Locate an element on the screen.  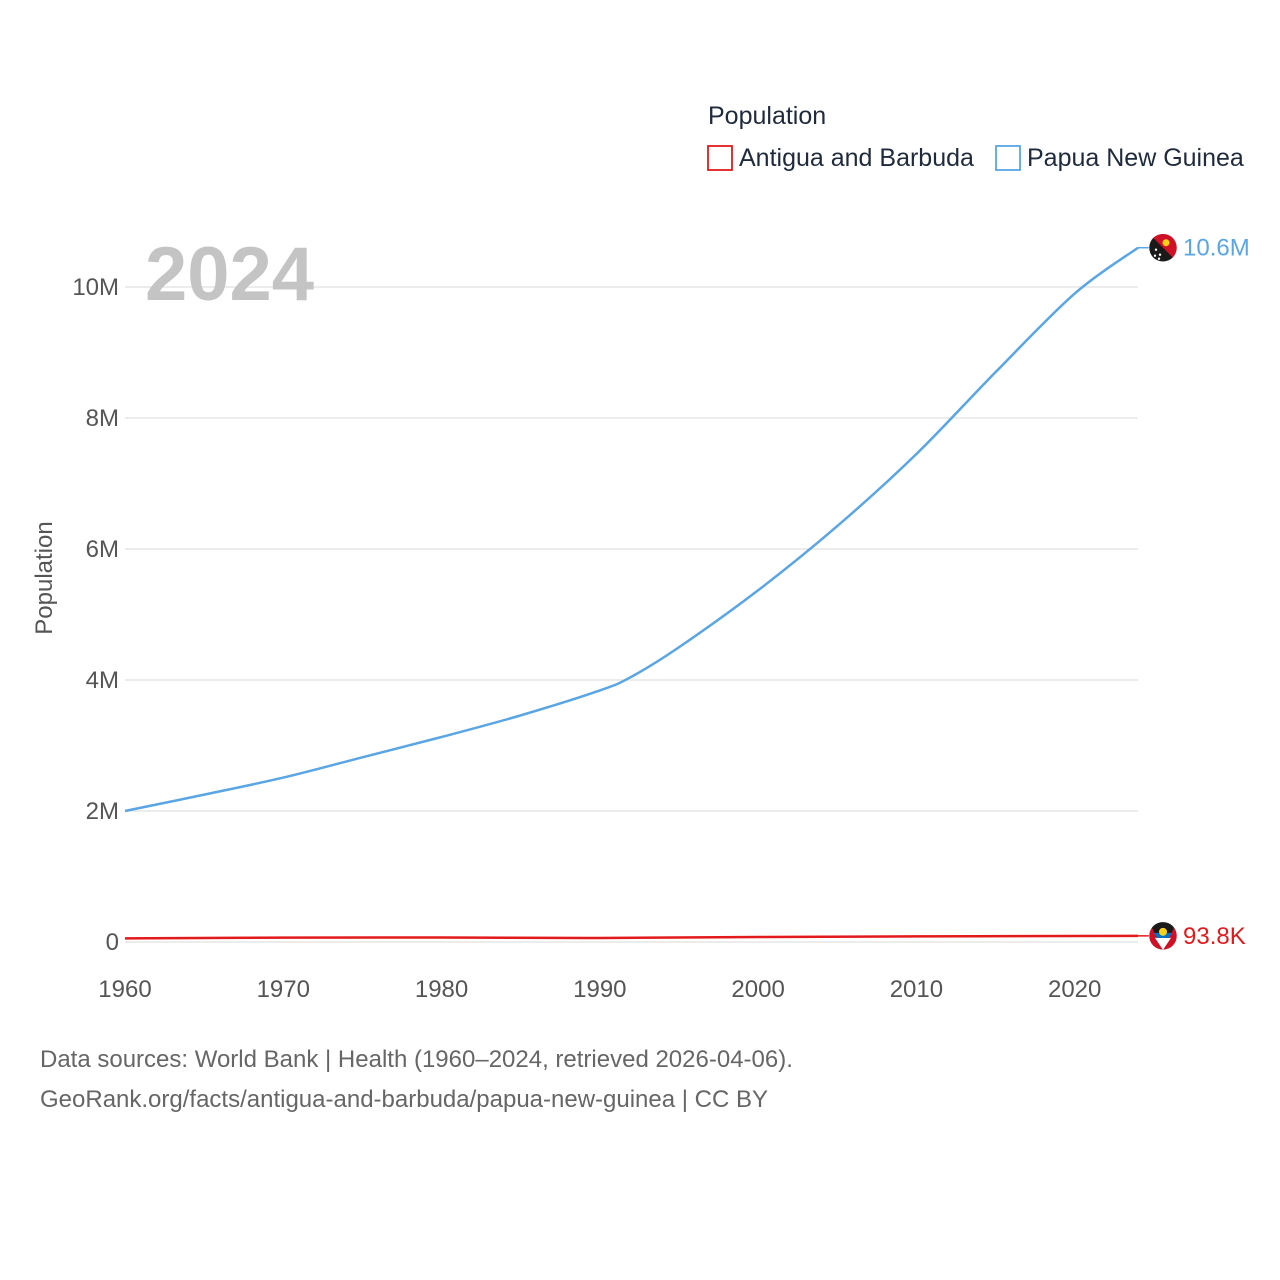
legend-label-antigua-and-barbuda: Antigua and Barbuda is located at coordinates (856, 158).